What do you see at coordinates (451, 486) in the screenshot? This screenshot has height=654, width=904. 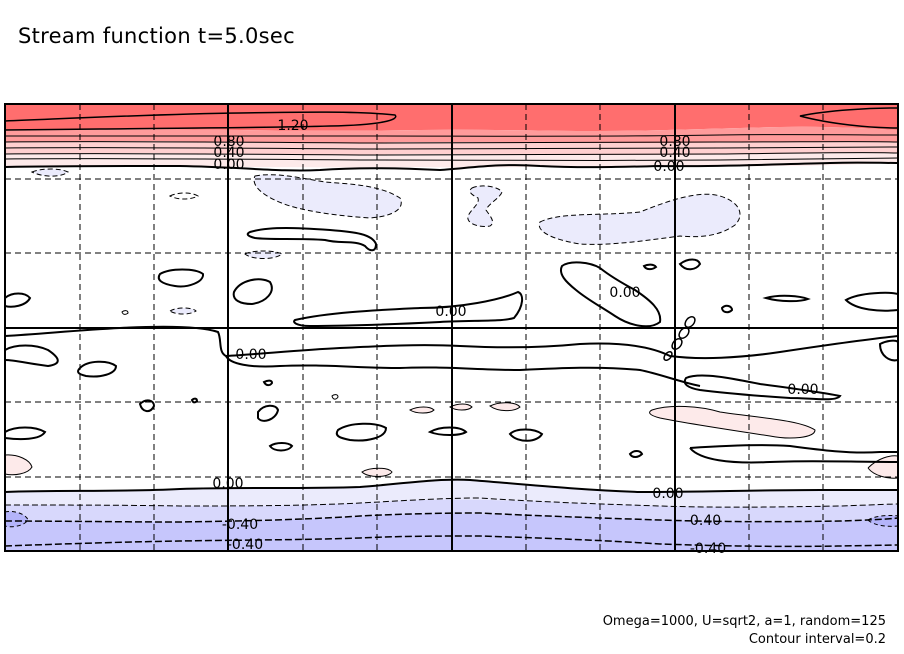 I see `contour-0-00-bottom` at bounding box center [451, 486].